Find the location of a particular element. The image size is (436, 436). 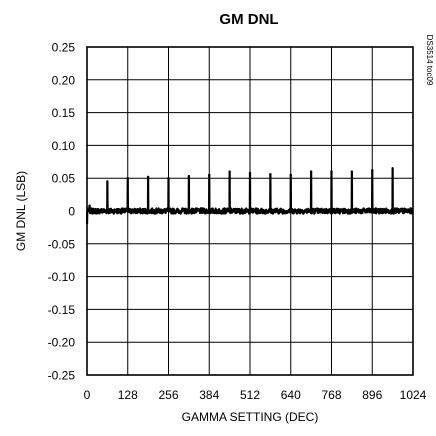

y-tick-label: -0.10 is located at coordinates (62, 277).